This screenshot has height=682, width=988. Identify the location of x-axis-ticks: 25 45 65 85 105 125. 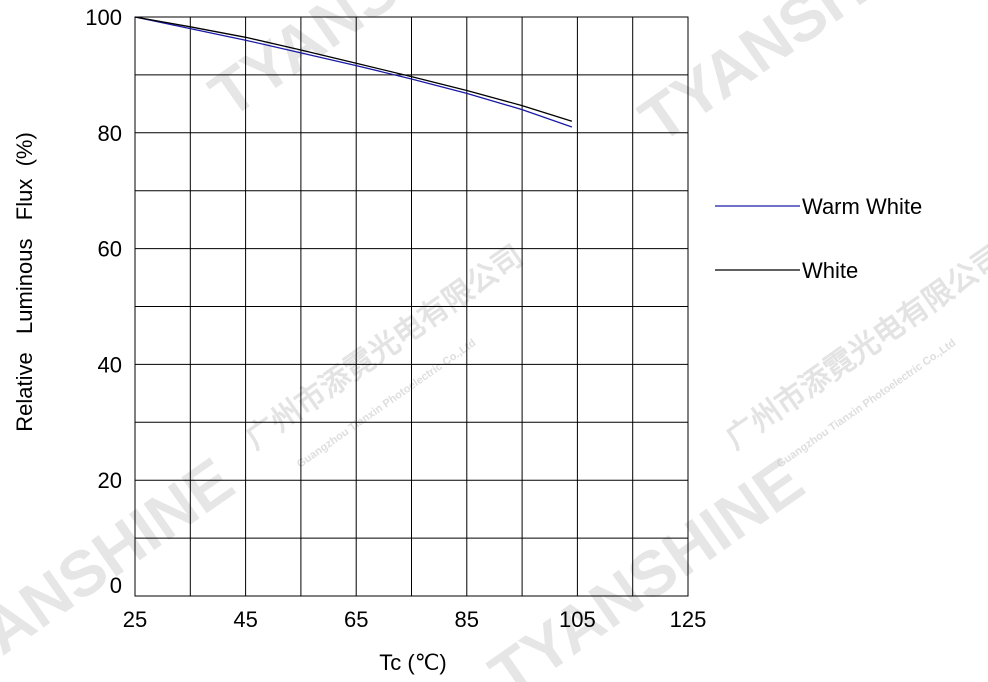
(415, 619).